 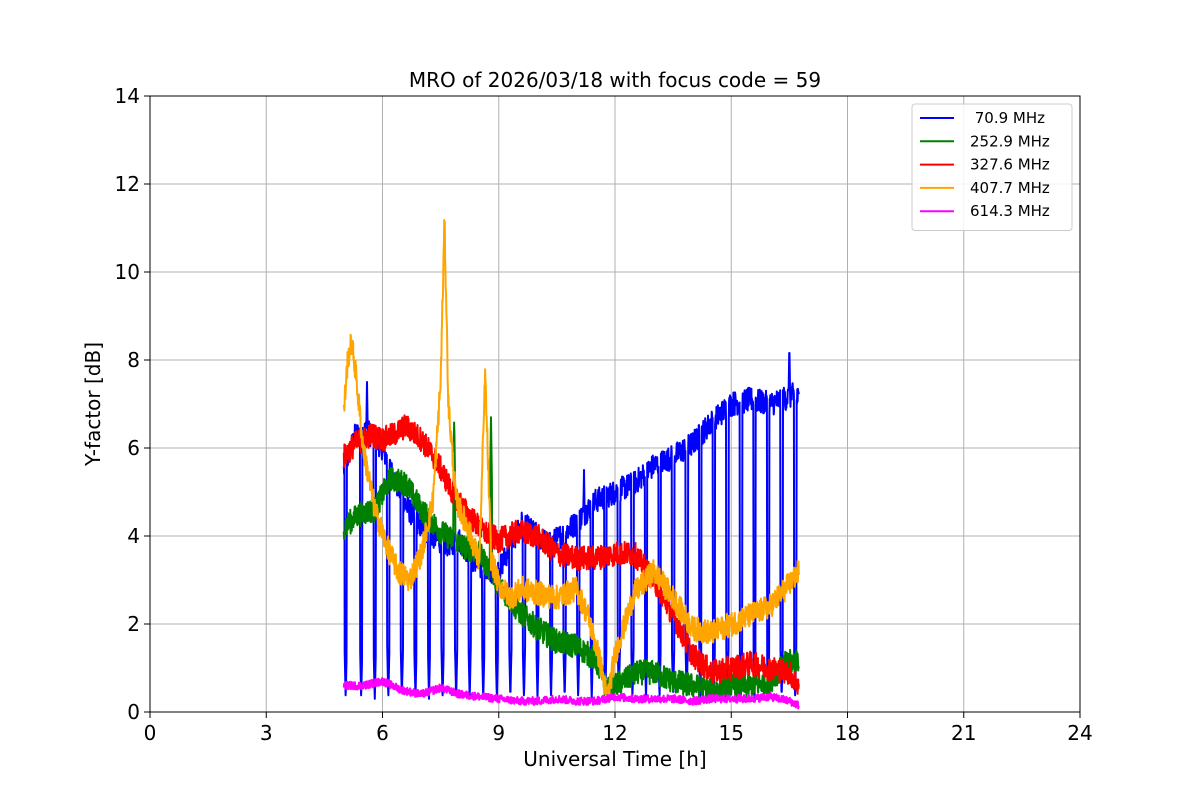 I want to click on legend-label: 327.6 MHz, so click(x=1010, y=165).